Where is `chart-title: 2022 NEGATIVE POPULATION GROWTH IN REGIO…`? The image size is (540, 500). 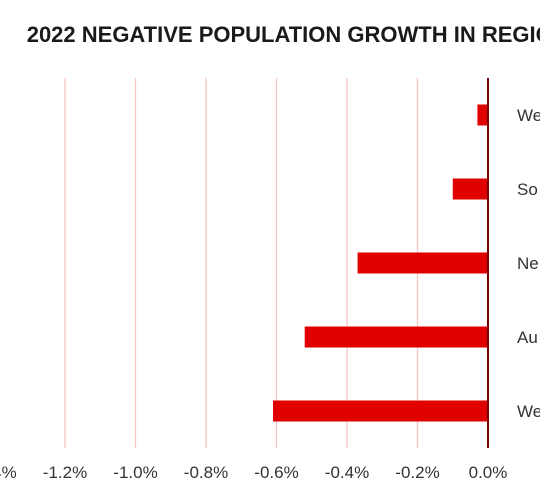 chart-title: 2022 NEGATIVE POPULATION GROWTH IN REGIO… is located at coordinates (283, 34).